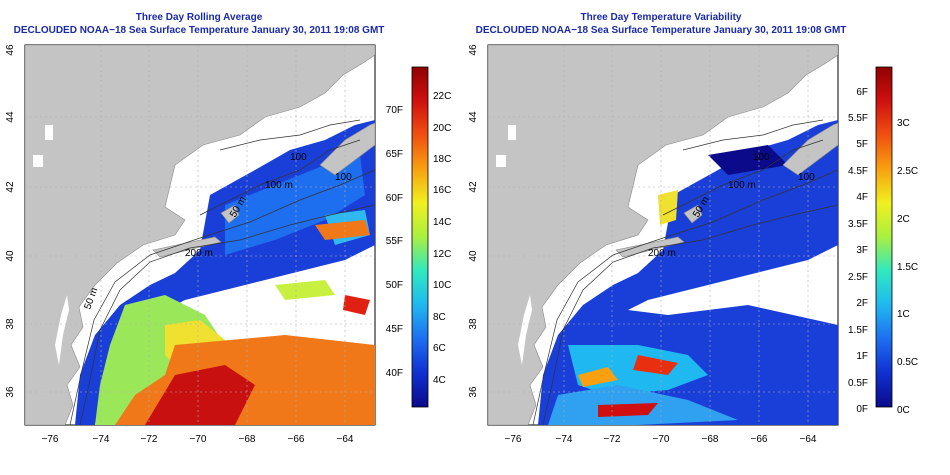 Image resolution: width=950 pixels, height=475 pixels. I want to click on left-cb-label: 4C, so click(439, 380).